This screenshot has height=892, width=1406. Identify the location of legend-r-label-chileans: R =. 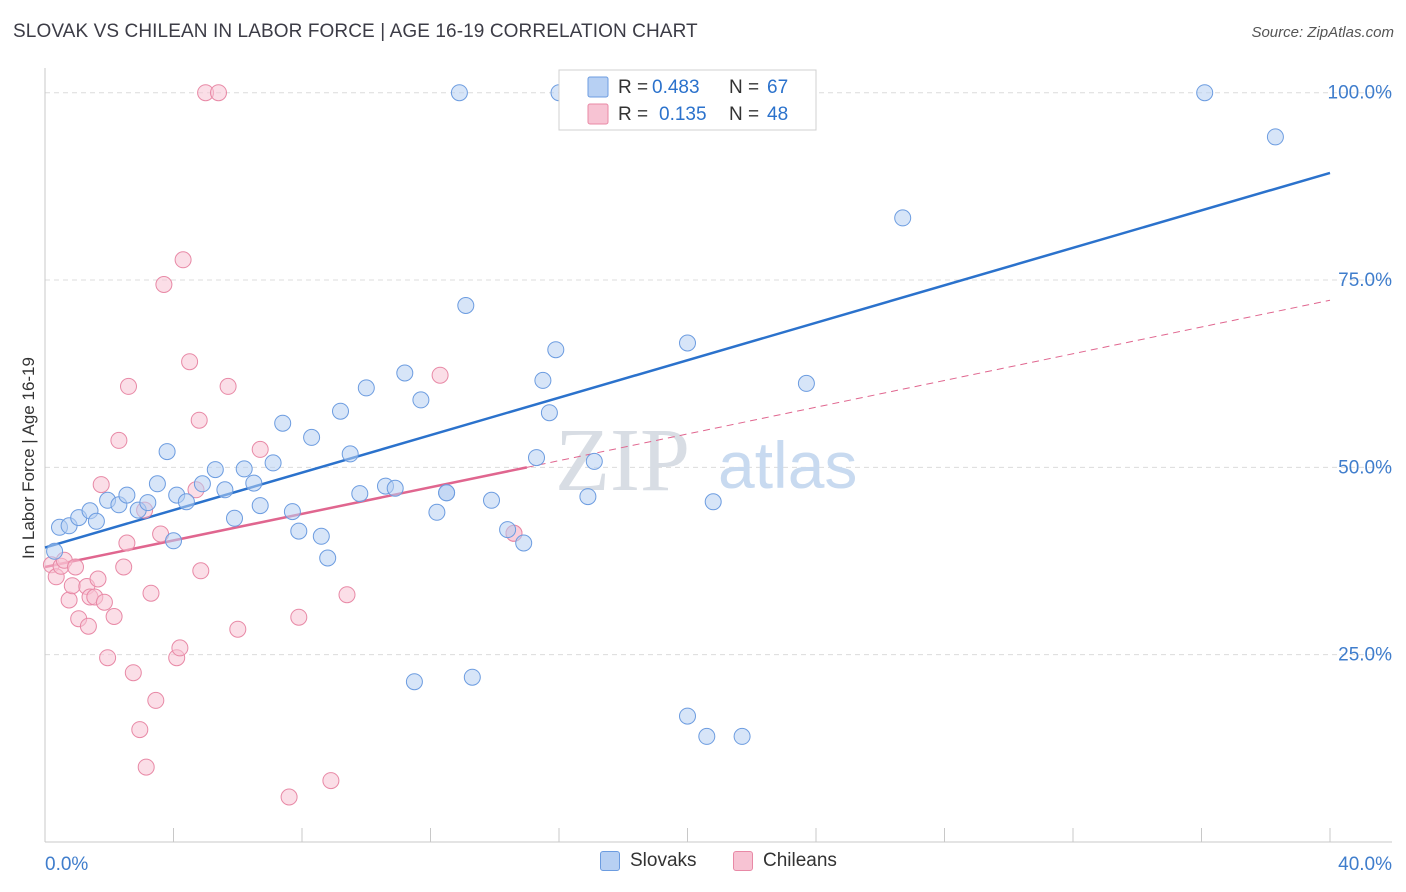
(633, 114).